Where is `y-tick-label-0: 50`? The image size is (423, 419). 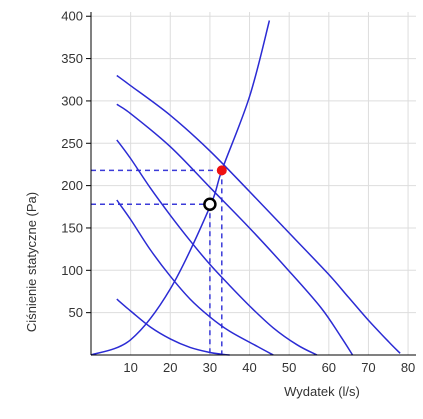 y-tick-label-0: 50 is located at coordinates (76, 312).